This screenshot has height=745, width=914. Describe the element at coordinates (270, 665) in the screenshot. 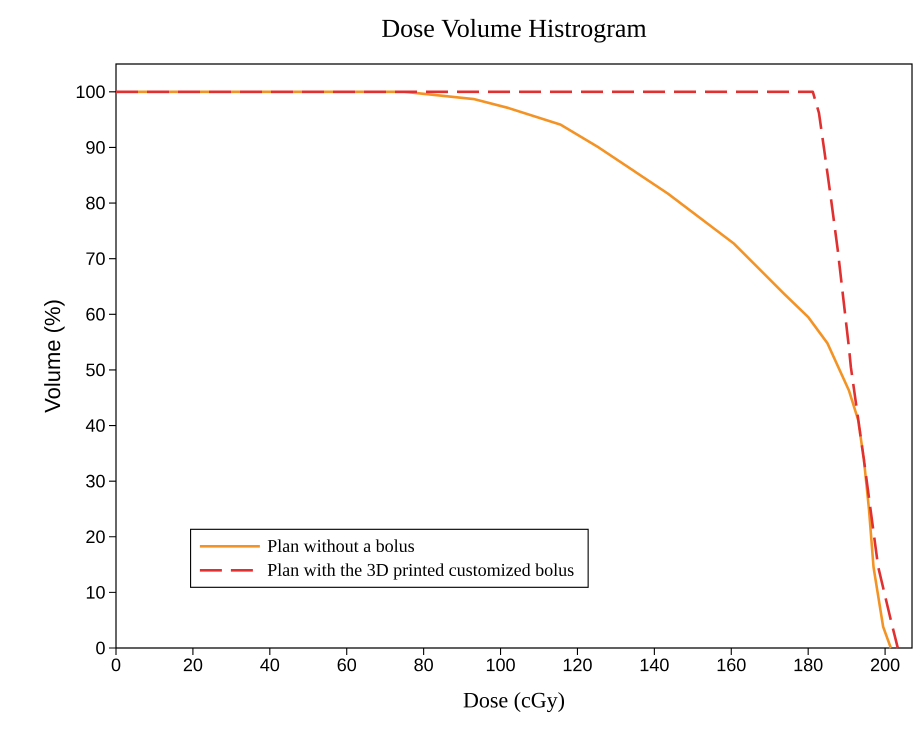

I see `x-tick-label: 40` at that location.